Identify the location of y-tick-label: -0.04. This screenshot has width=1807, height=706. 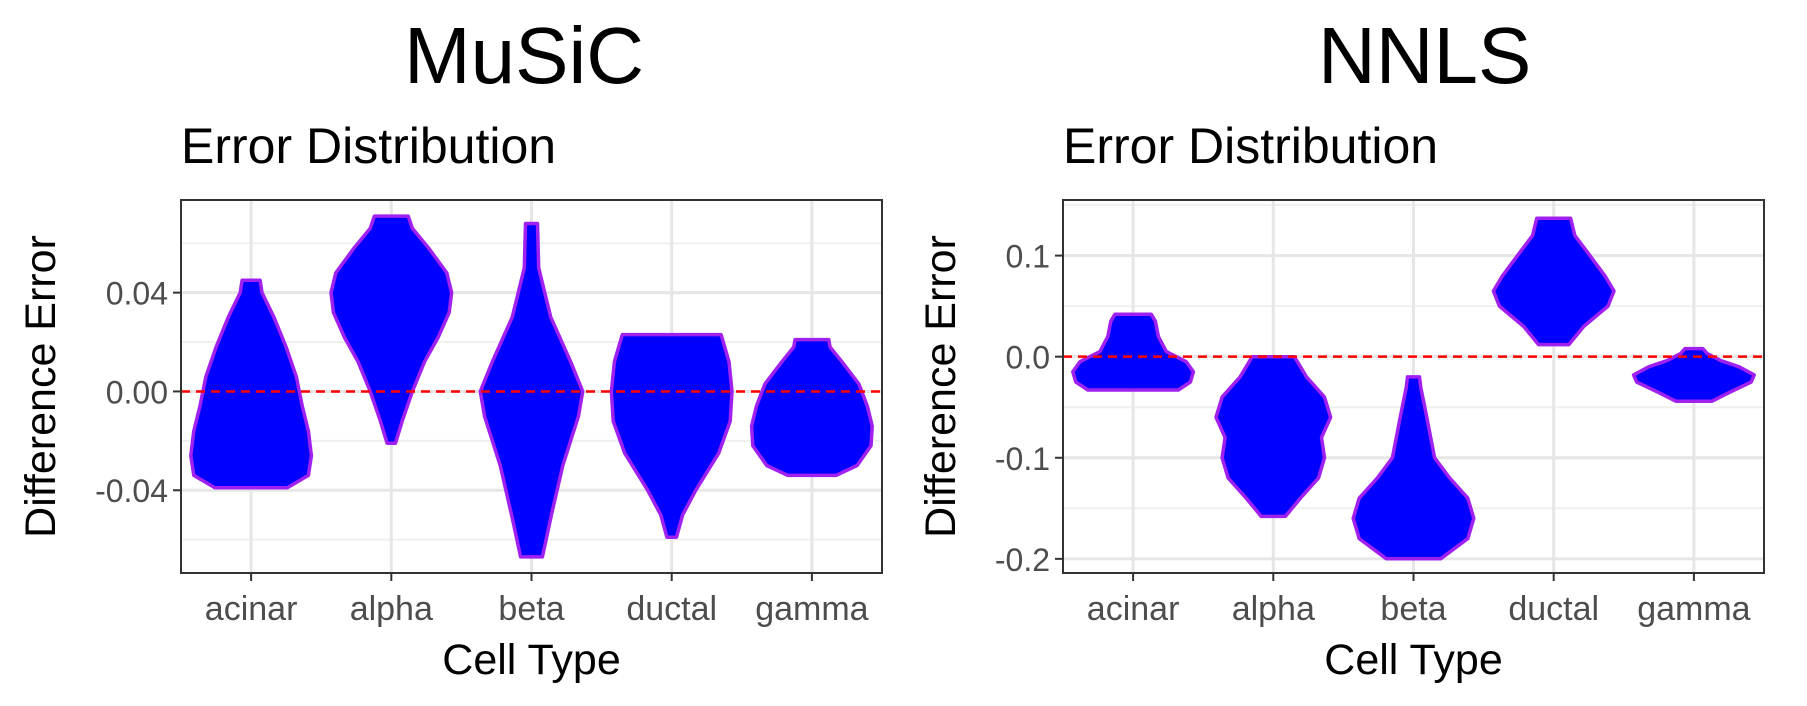
(131, 491).